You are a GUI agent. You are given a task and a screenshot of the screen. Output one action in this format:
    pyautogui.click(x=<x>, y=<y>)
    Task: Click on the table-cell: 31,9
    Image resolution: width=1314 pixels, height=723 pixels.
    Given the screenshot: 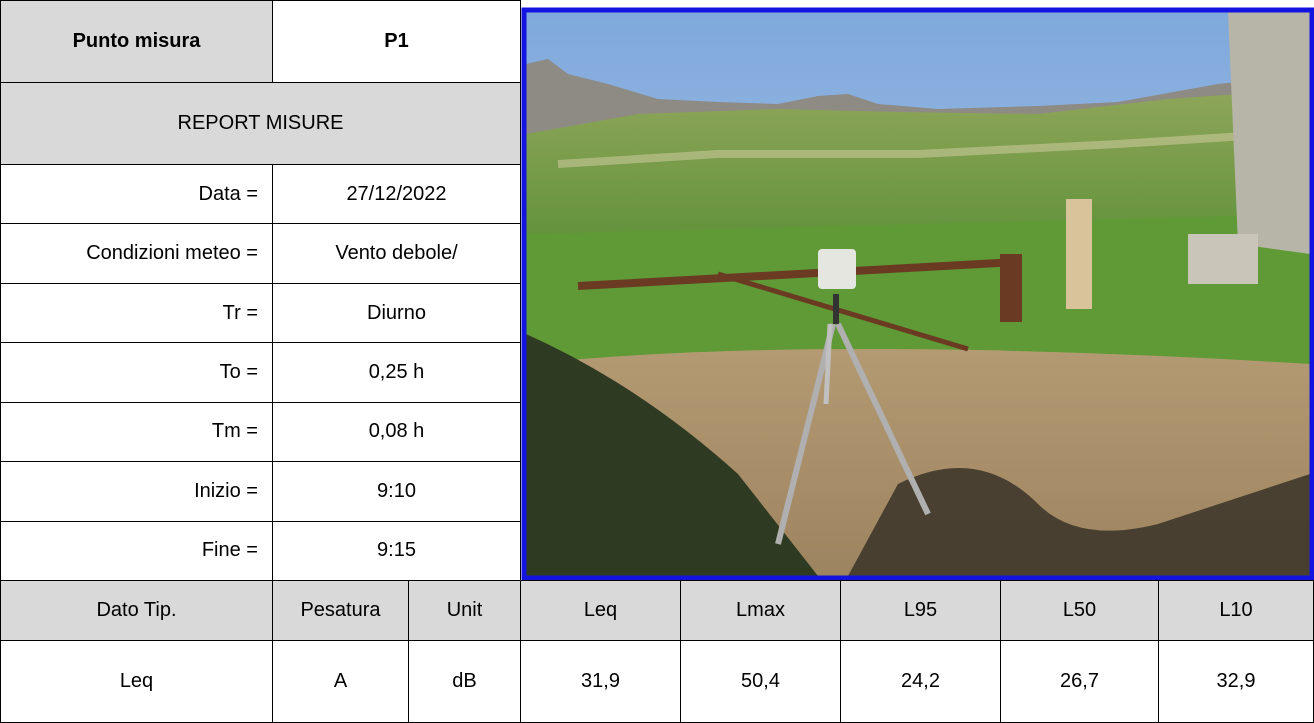 What is the action you would take?
    pyautogui.click(x=600, y=681)
    